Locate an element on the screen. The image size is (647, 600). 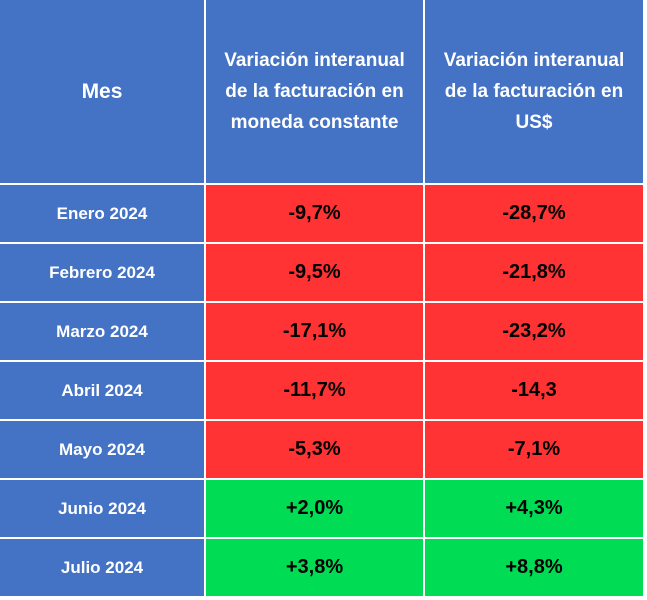
table-row: Febrero 2024 -9,5% -21,8% is located at coordinates (322, 273).